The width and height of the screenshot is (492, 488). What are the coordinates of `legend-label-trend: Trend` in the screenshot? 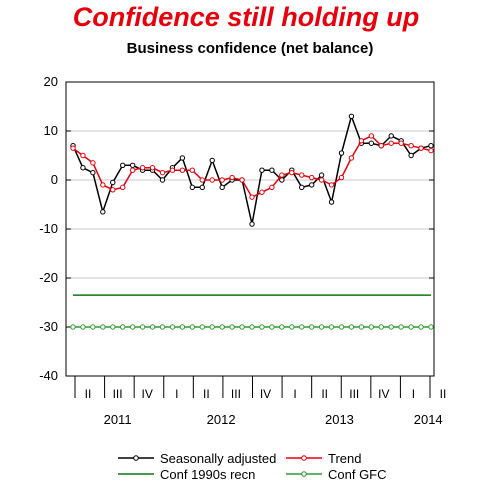 It's located at (345, 458).